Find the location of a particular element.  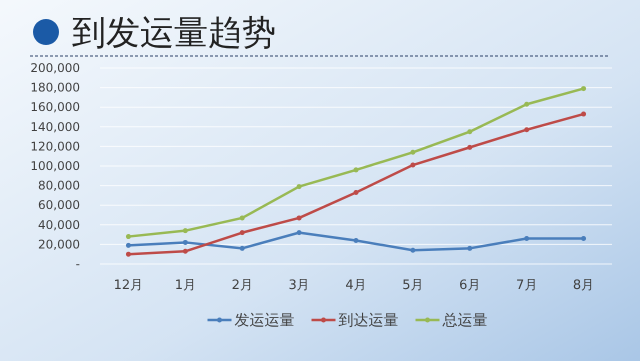

x-tick-label: 2月 is located at coordinates (242, 285).